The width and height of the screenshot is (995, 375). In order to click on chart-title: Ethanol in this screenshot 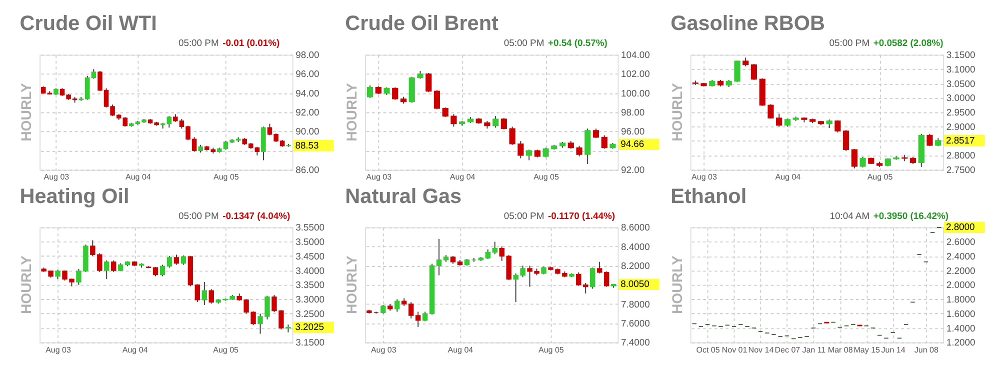, I will do `click(708, 196)`.